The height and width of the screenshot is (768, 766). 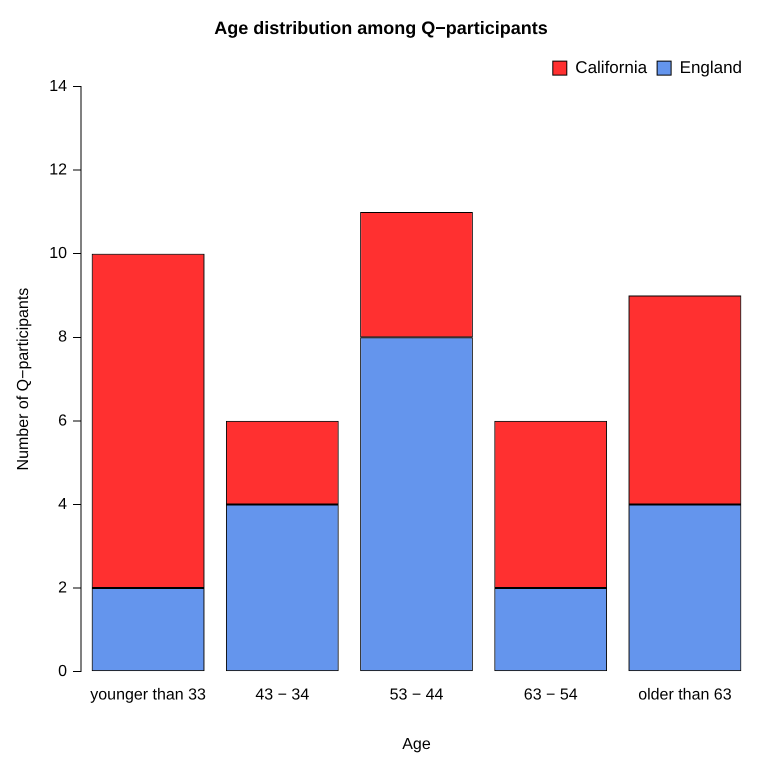 I want to click on y-tick-label: 2, so click(x=63, y=587).